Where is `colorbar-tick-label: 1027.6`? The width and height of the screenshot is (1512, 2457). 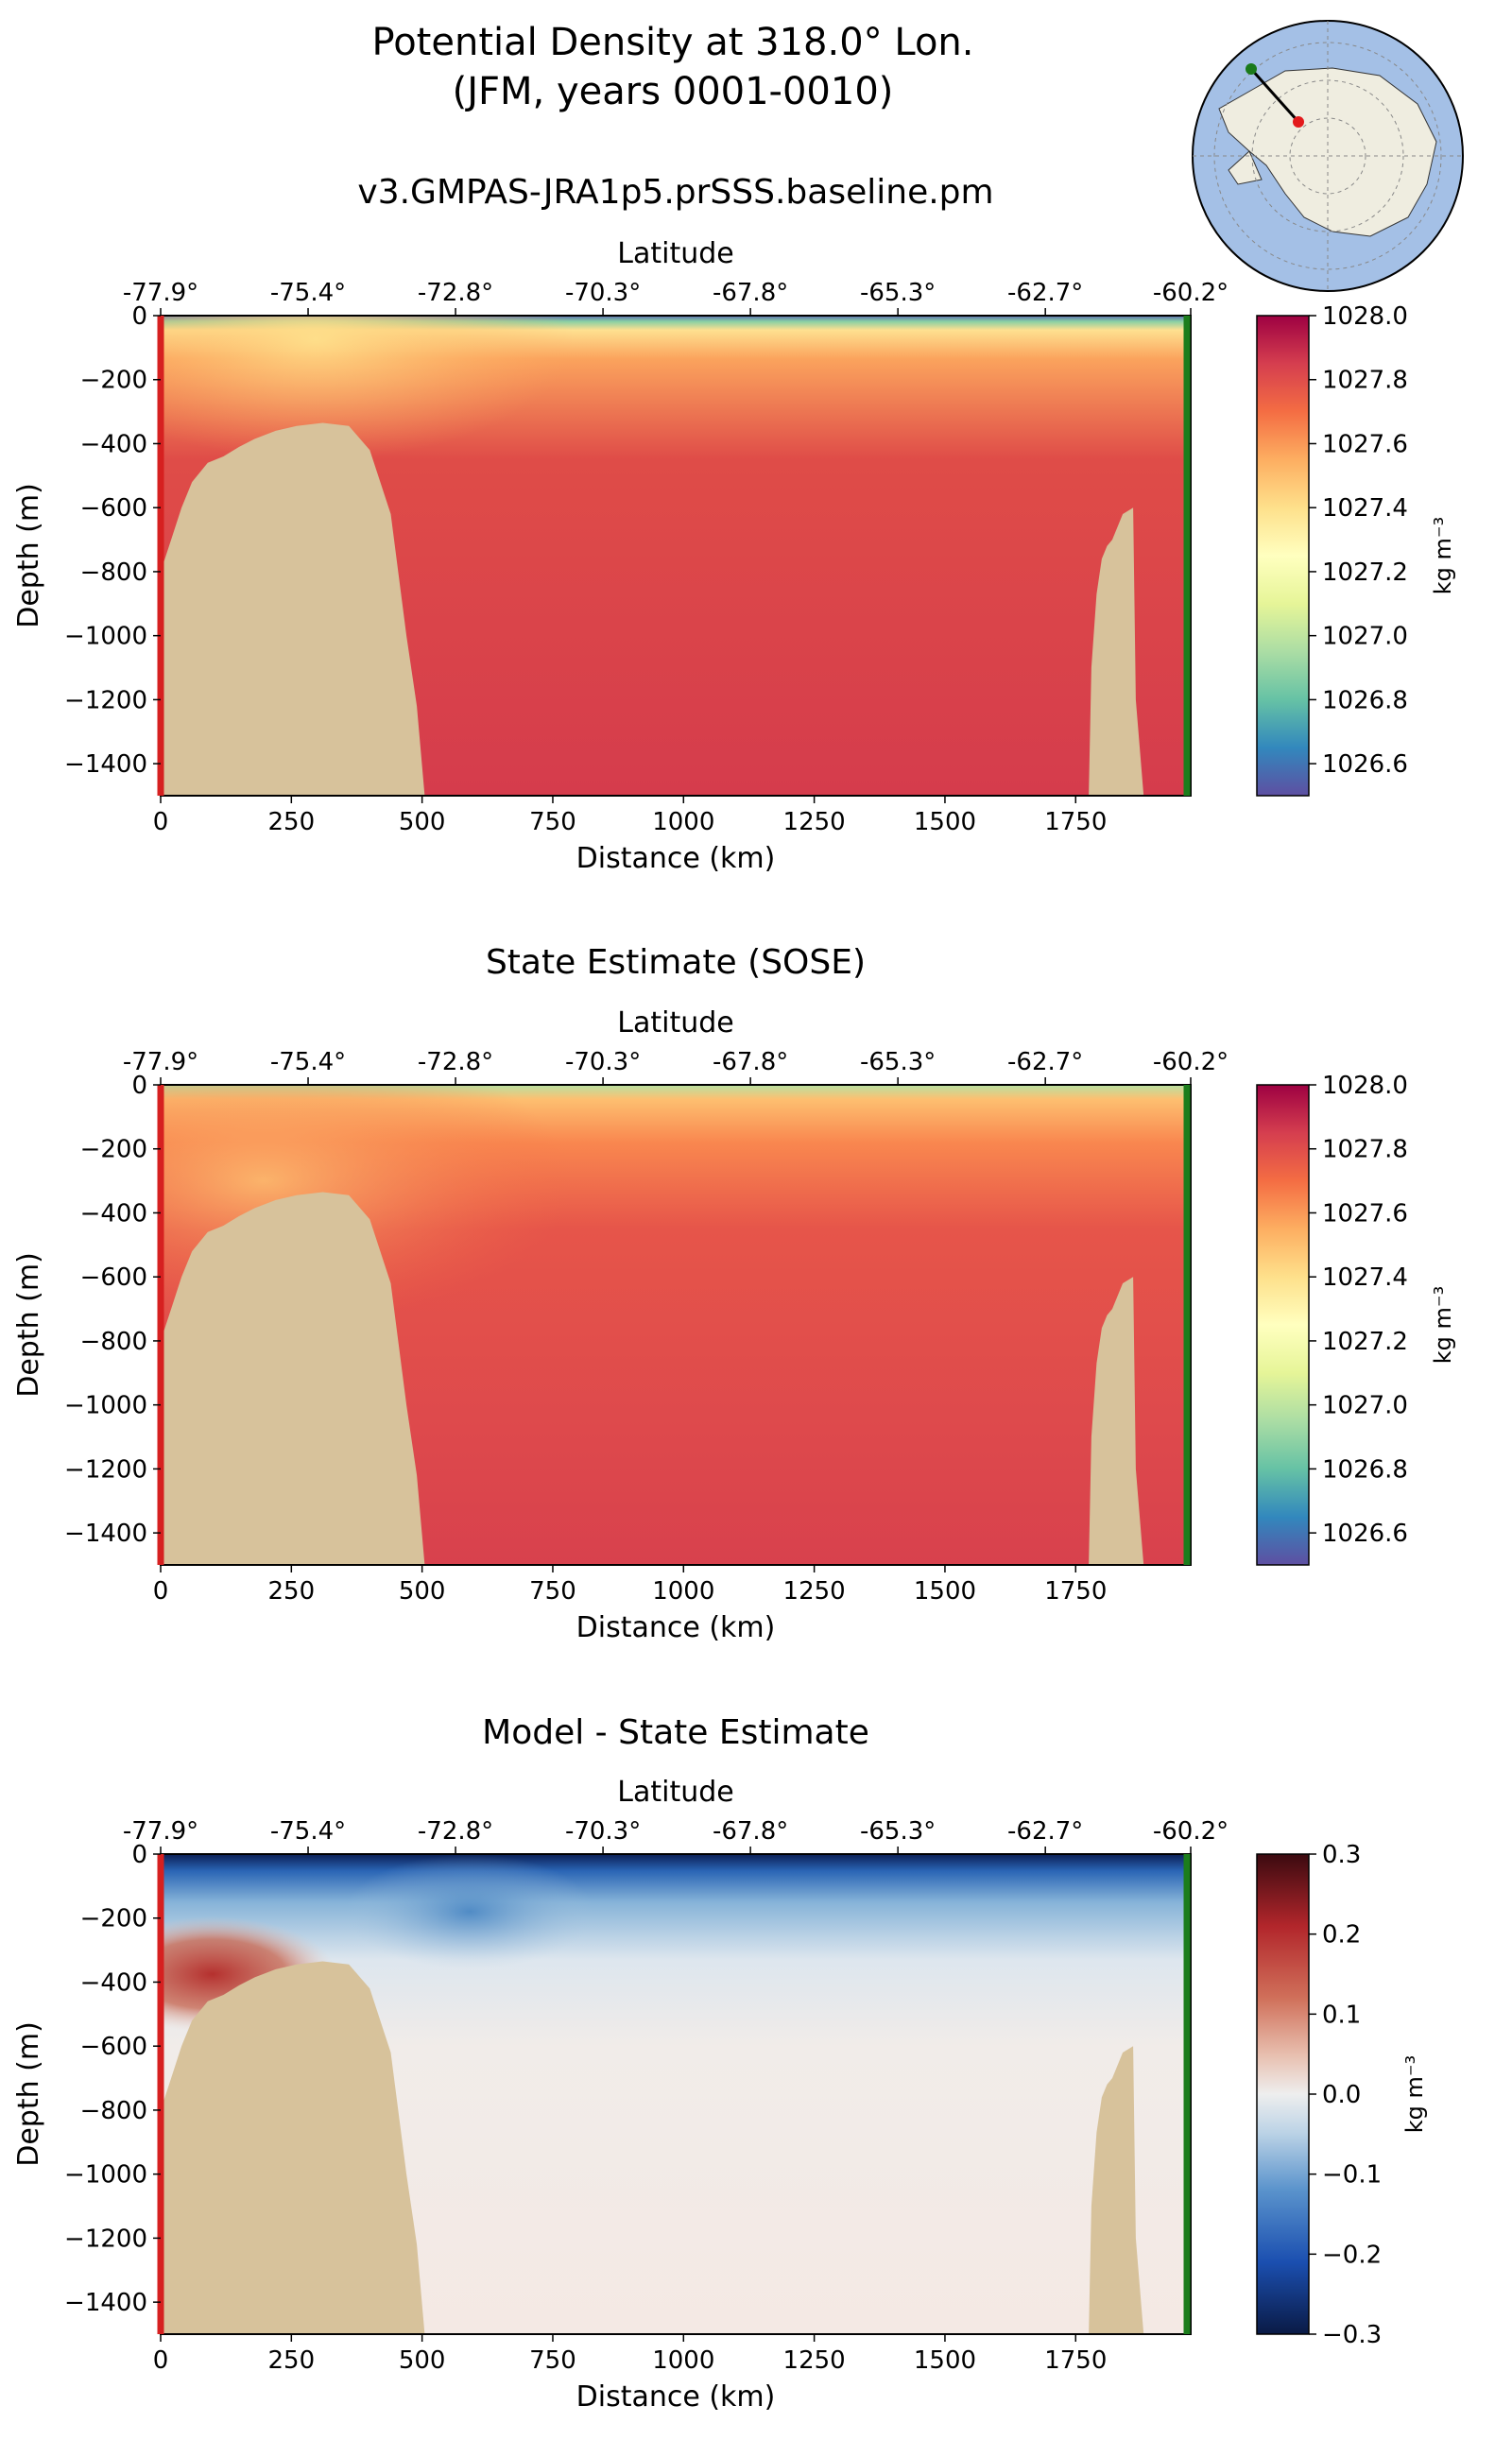
colorbar-tick-label: 1027.6 is located at coordinates (1365, 1213).